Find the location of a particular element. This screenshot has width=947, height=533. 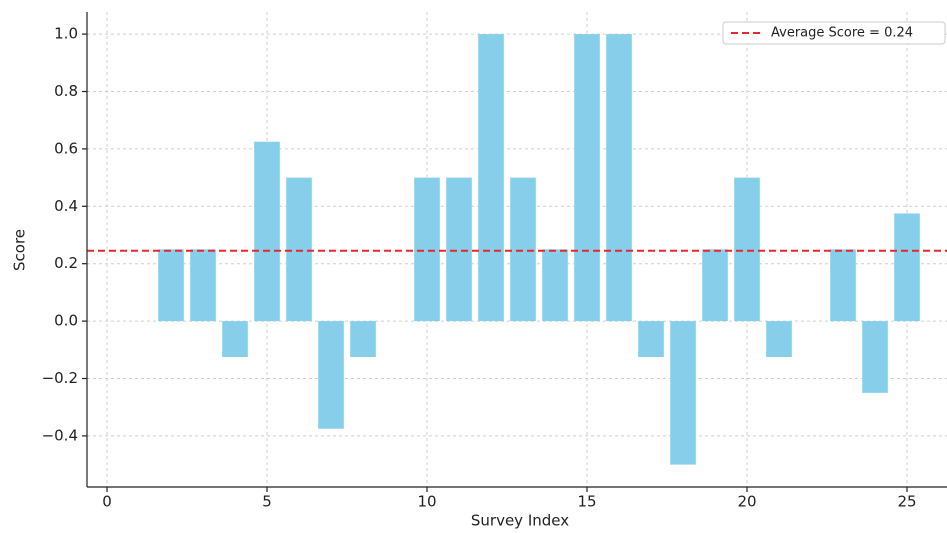

y-tick-label: −0.4 is located at coordinates (60, 435).